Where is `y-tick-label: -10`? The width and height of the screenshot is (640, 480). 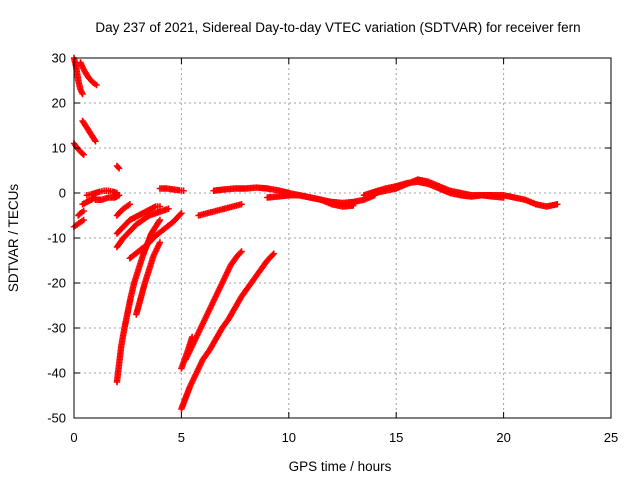
y-tick-label: -10 is located at coordinates (56, 238).